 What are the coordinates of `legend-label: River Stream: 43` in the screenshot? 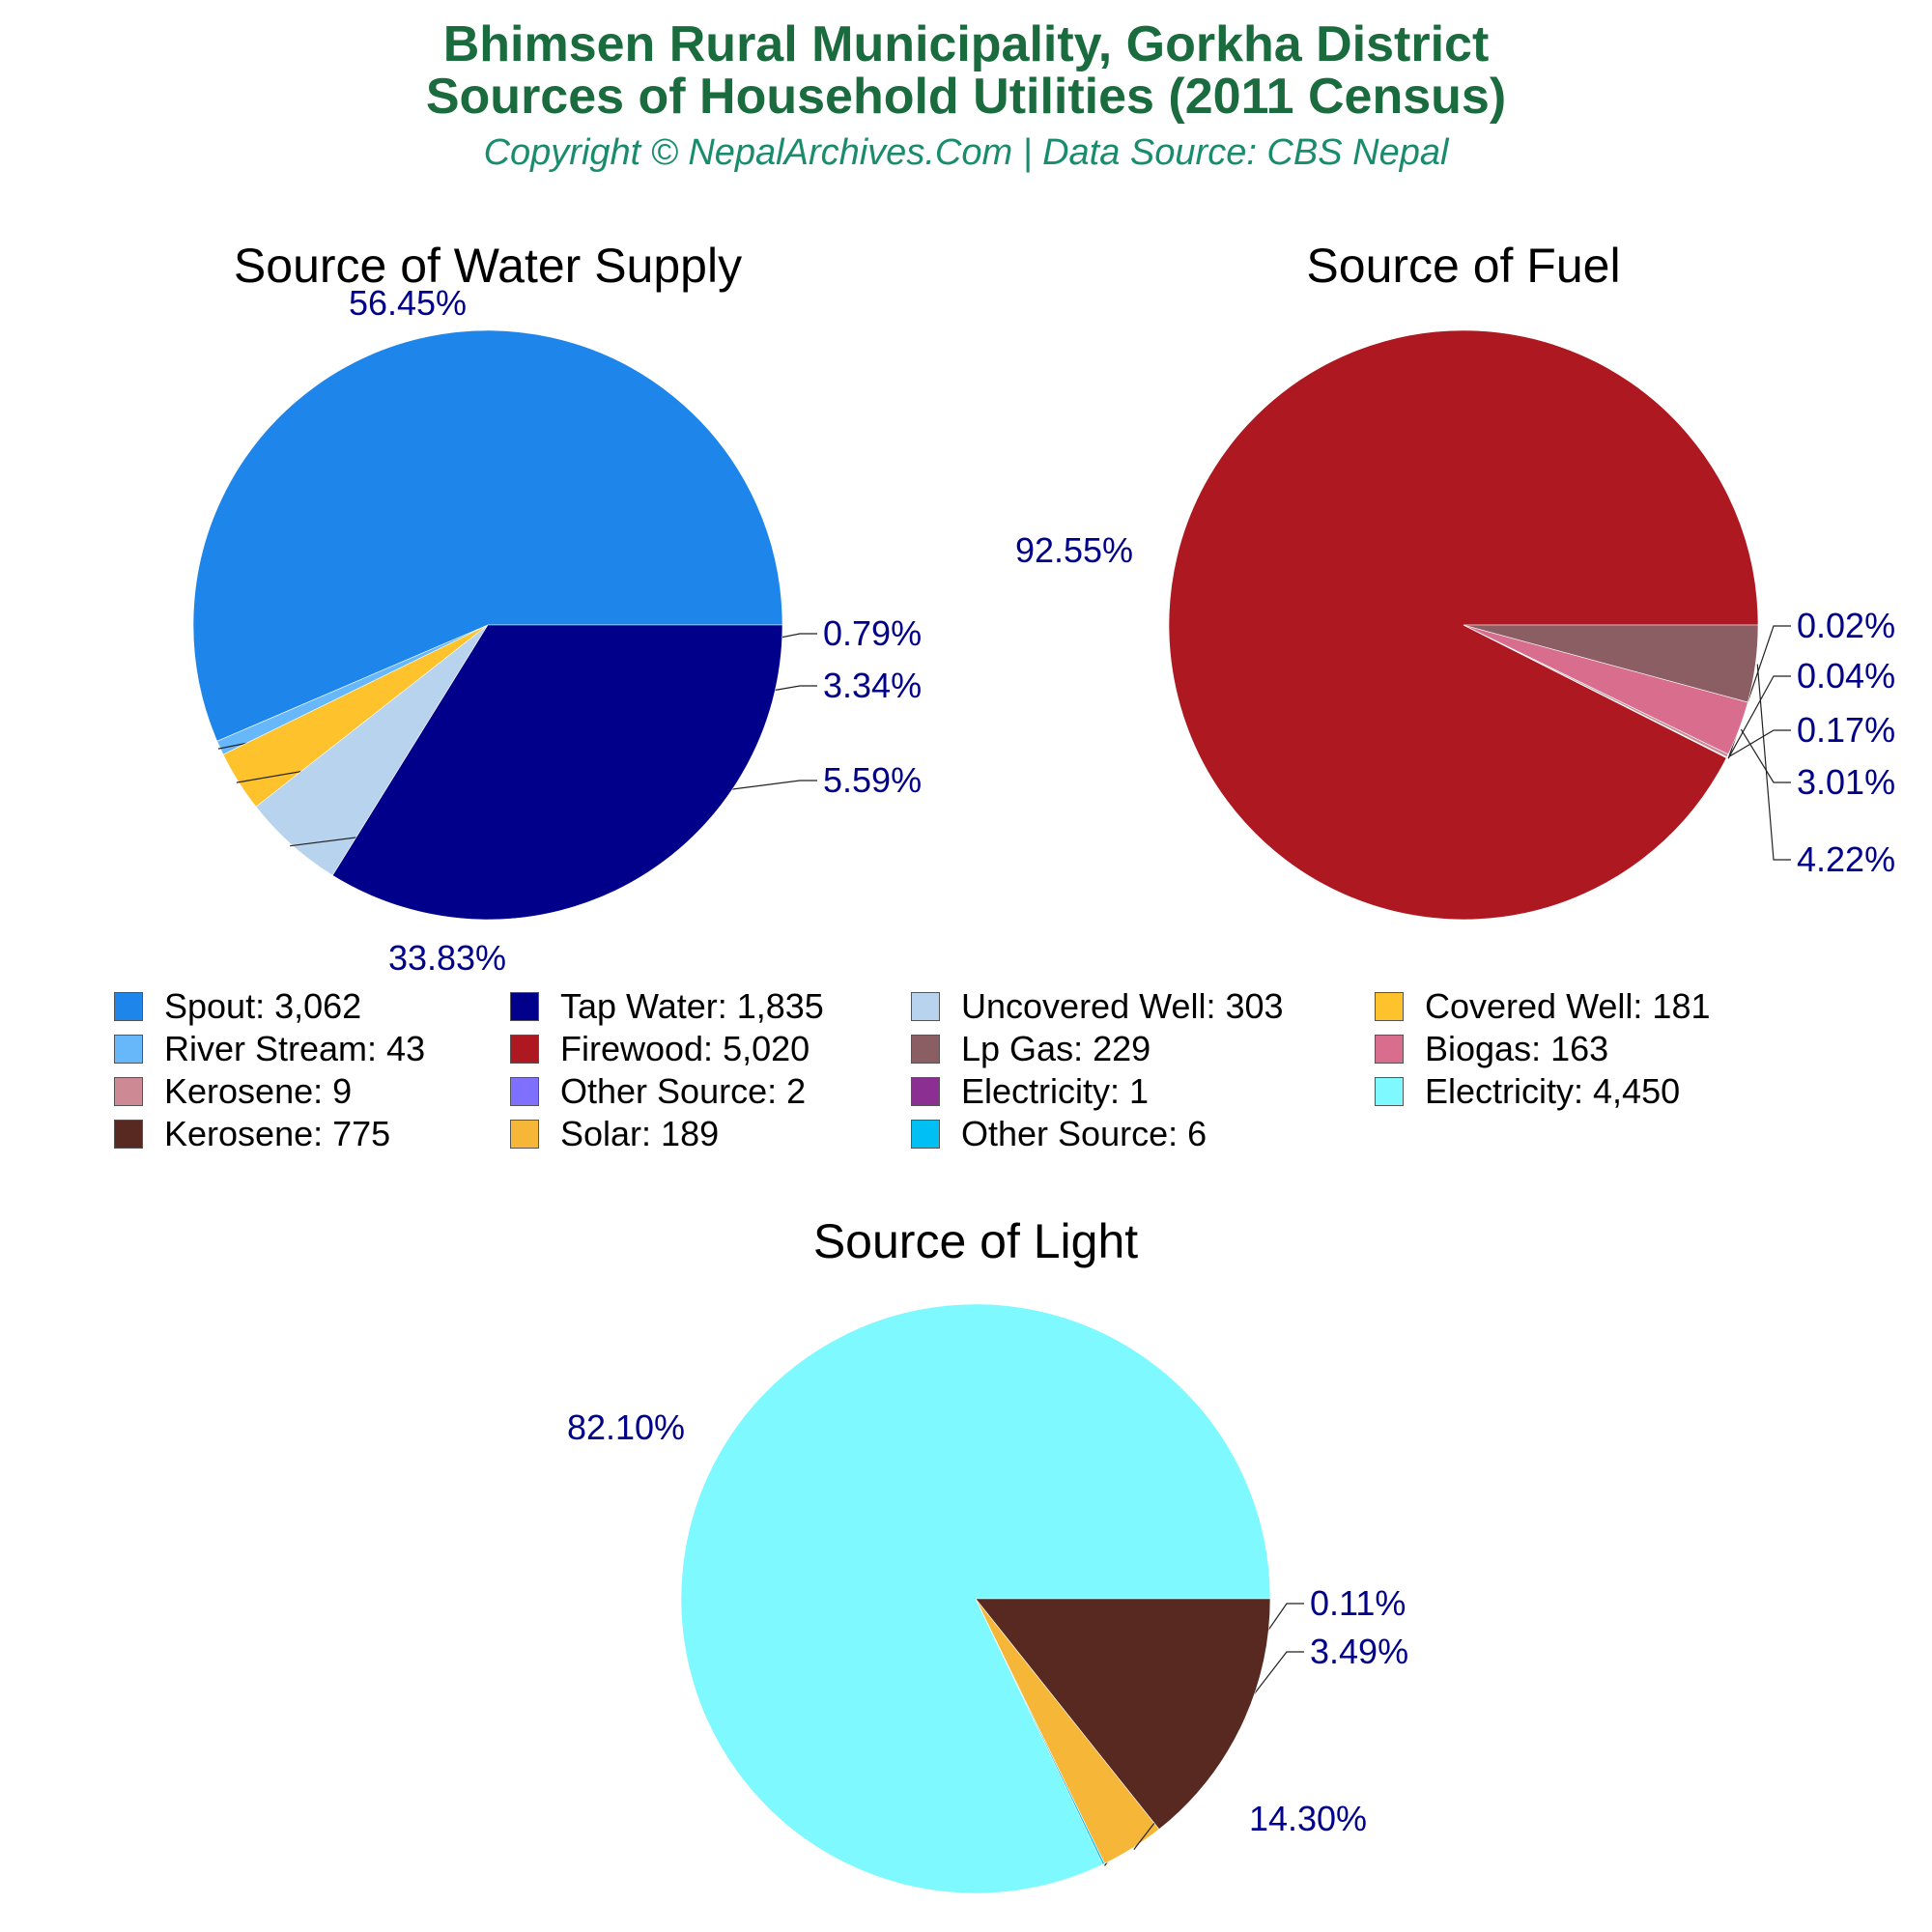 It's located at (295, 1048).